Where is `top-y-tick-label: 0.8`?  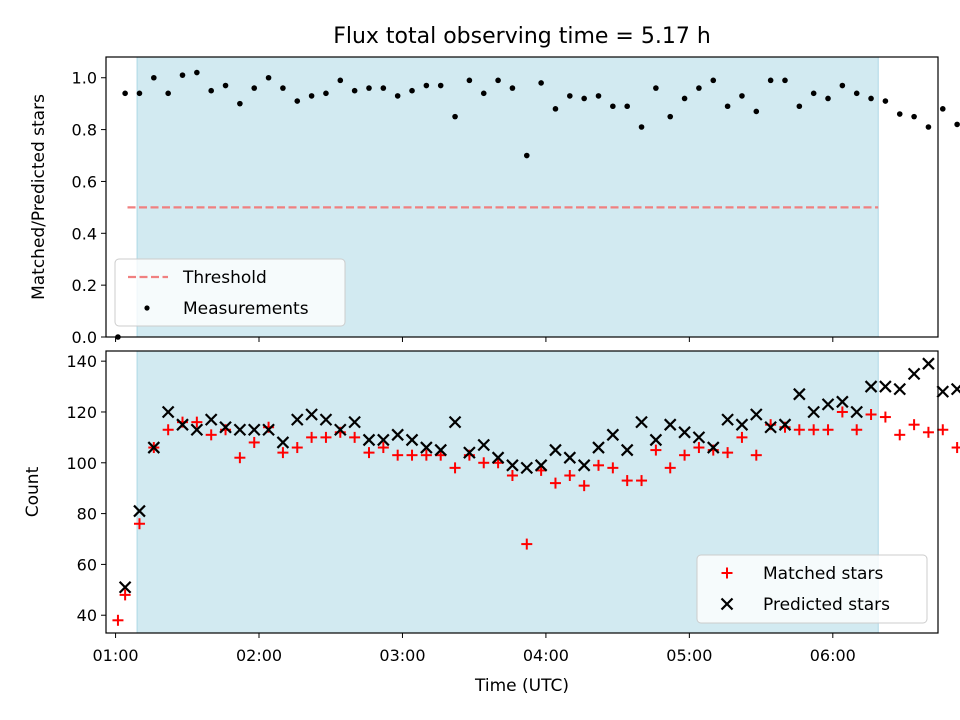 top-y-tick-label: 0.8 is located at coordinates (84, 130).